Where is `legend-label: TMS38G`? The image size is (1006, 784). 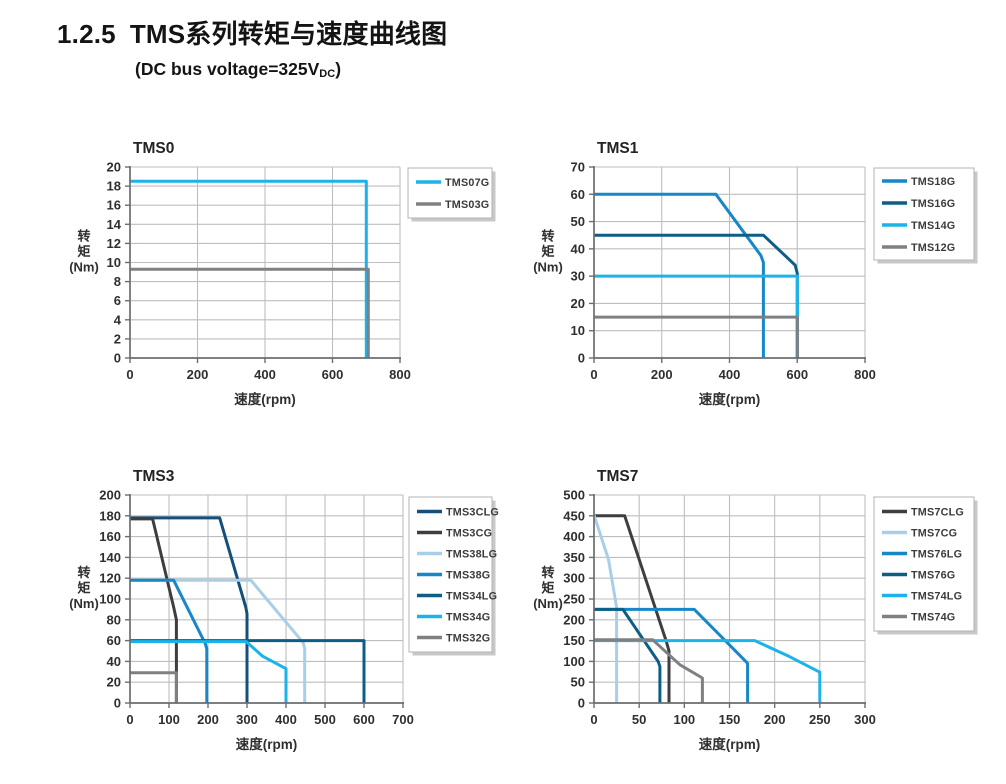 legend-label: TMS38G is located at coordinates (468, 576).